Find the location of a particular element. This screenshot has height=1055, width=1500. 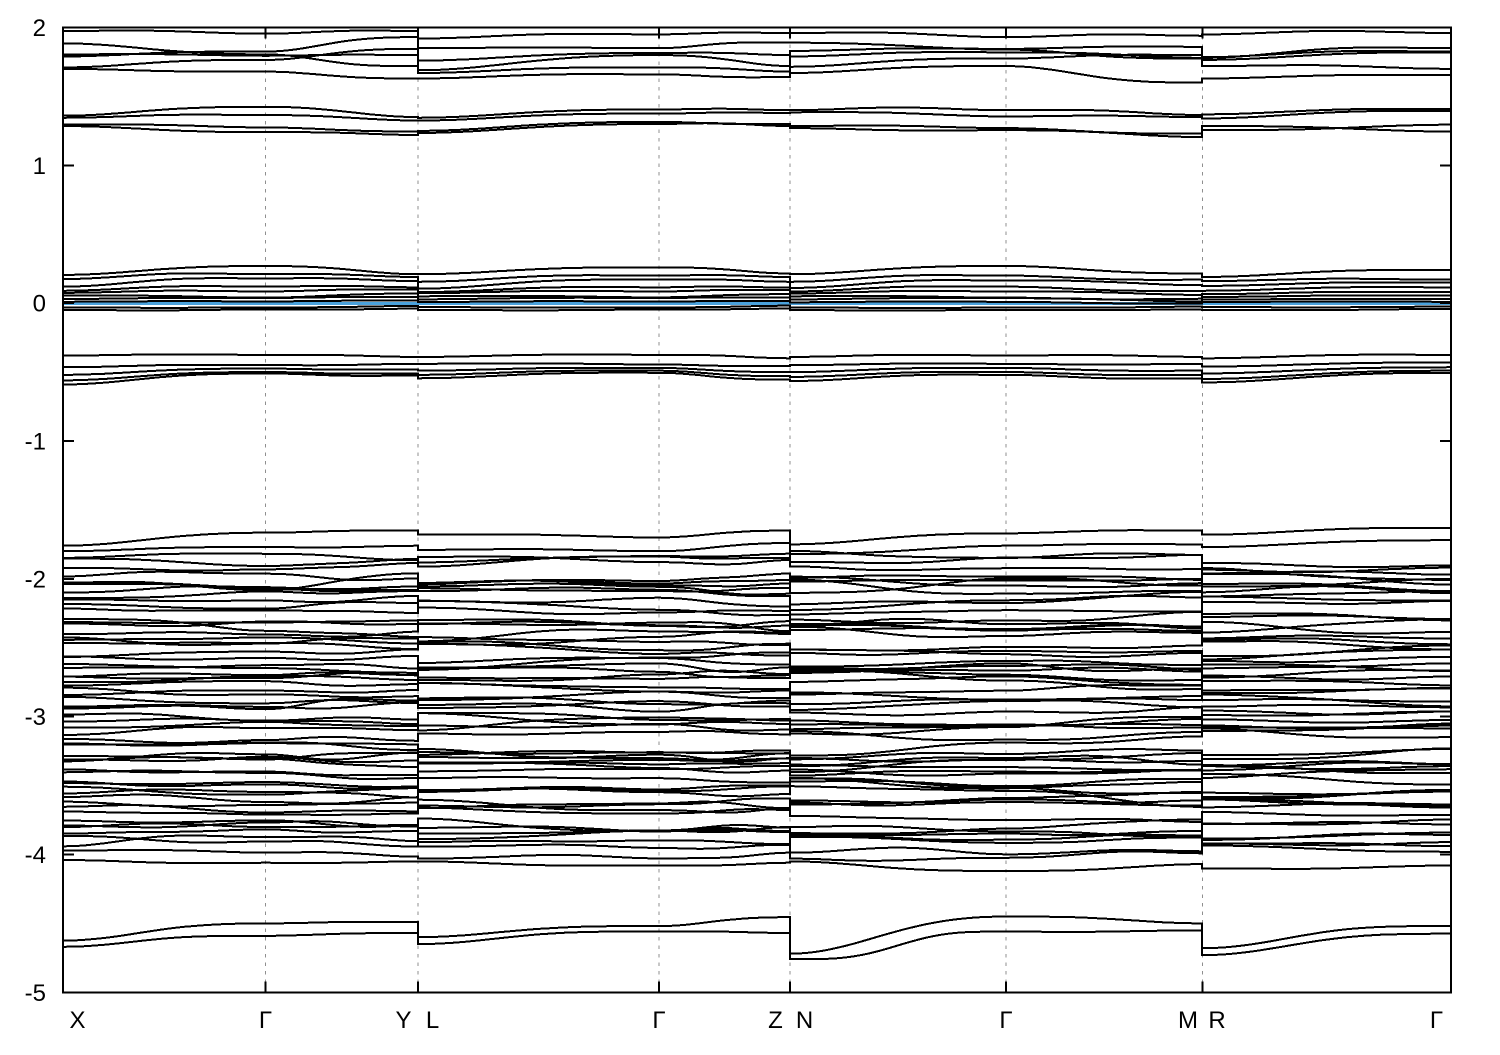

svg-text: M is located at coordinates (1188, 1020).